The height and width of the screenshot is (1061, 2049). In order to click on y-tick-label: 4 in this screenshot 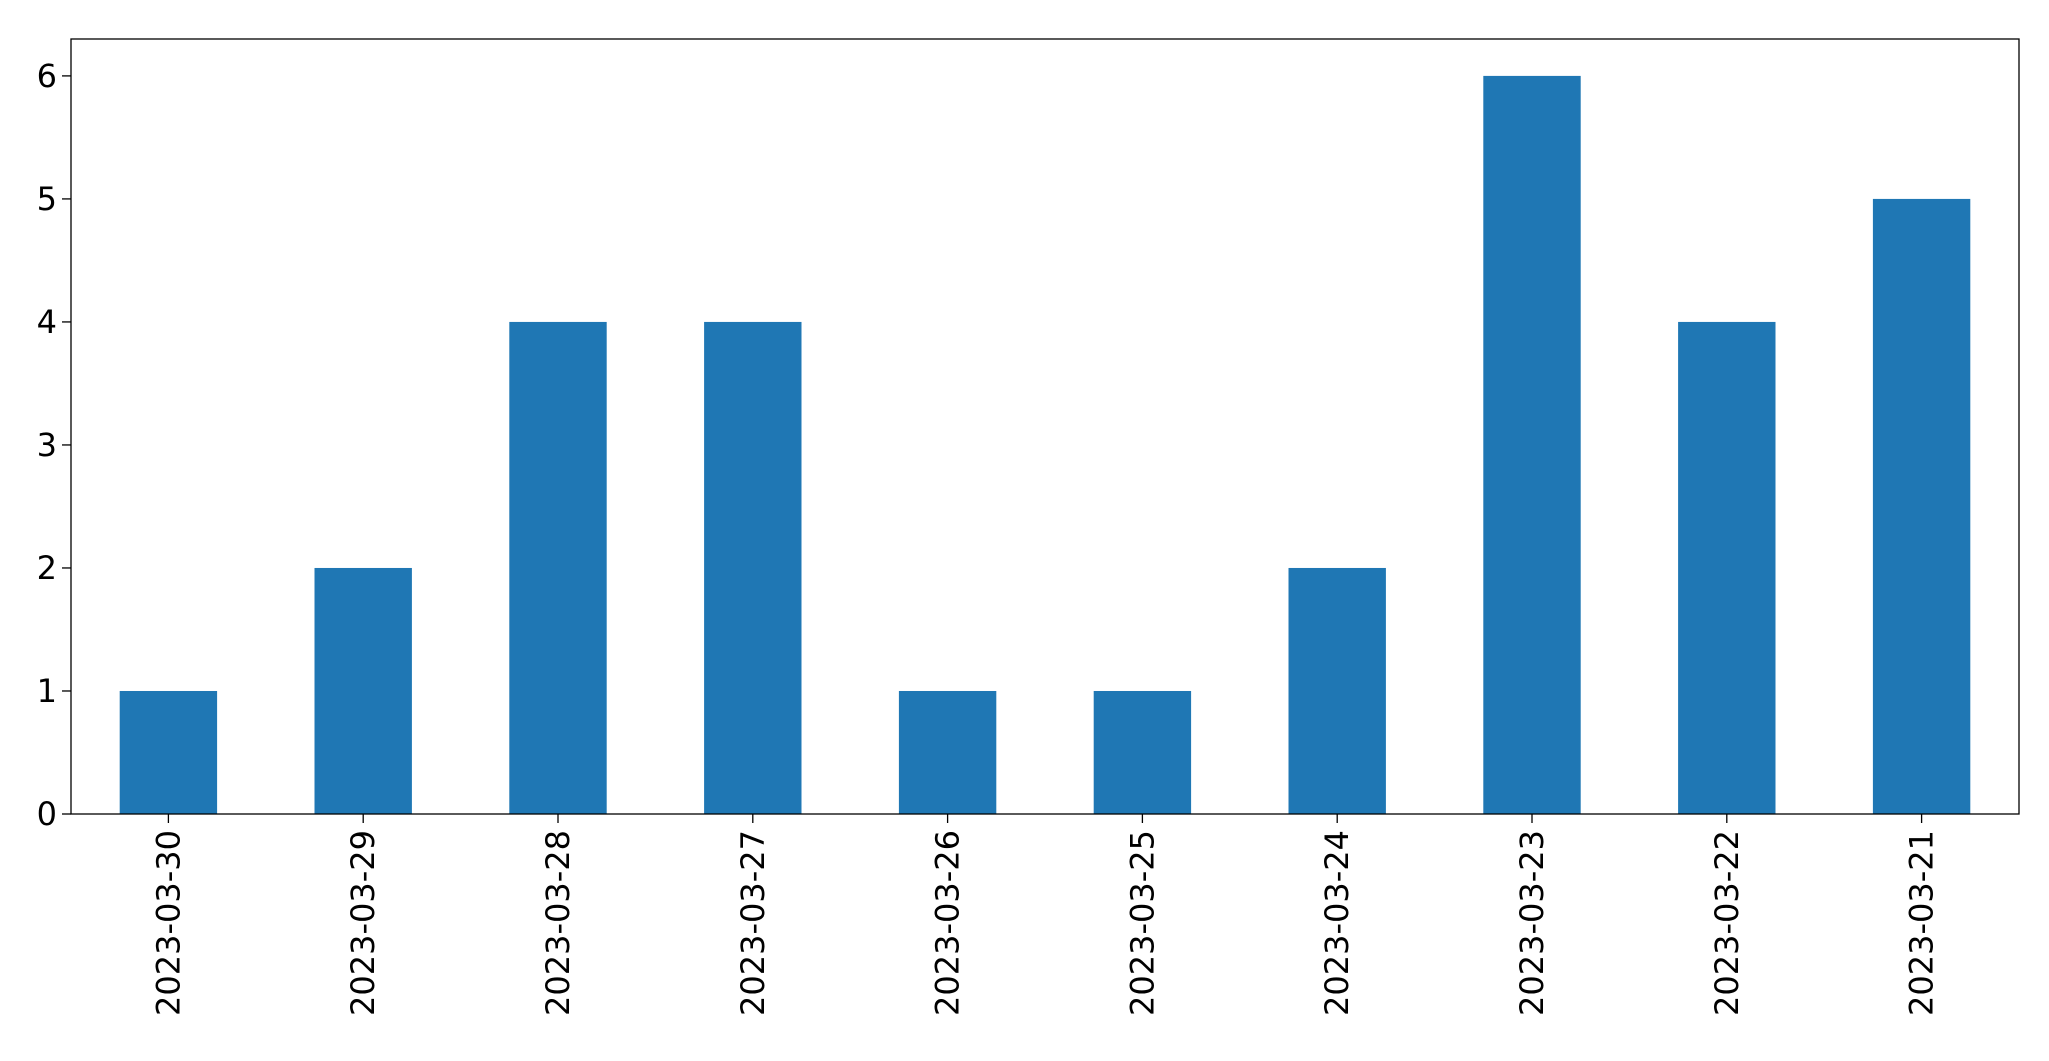, I will do `click(47, 322)`.